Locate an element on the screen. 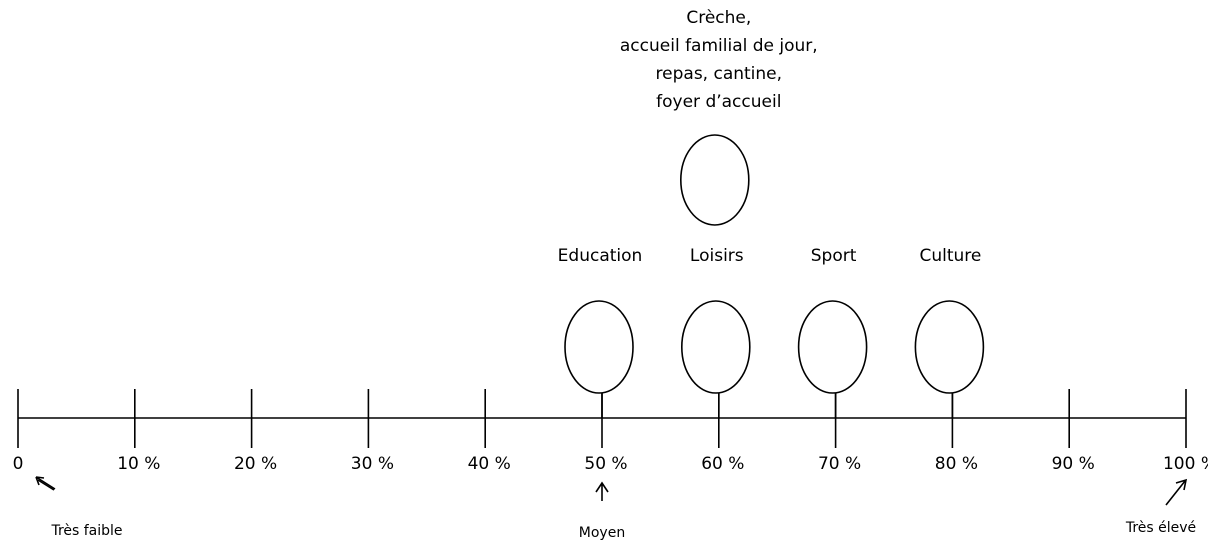 Image resolution: width=1208 pixels, height=542 pixels. annotation: Très élevé is located at coordinates (1160, 528).